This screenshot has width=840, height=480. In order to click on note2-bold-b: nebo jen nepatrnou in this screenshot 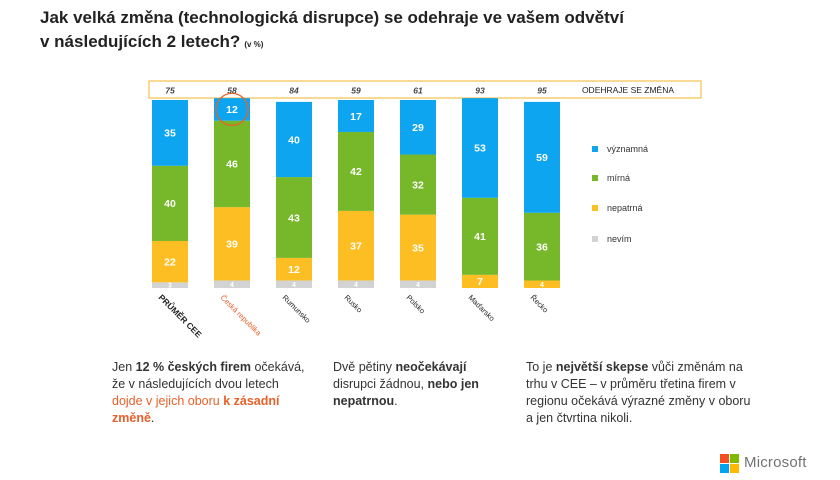, I will do `click(406, 392)`.